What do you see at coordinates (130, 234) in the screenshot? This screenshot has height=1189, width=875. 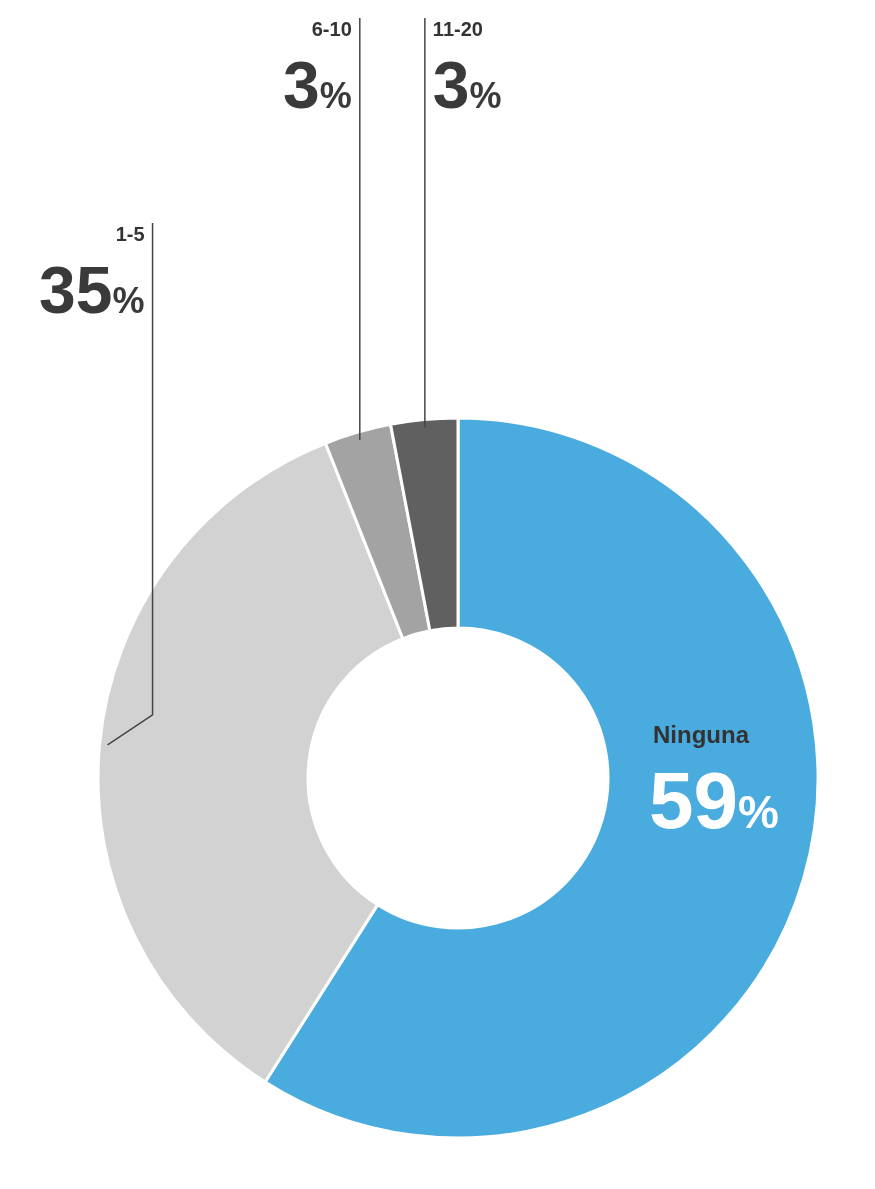 I see `slice-label: 1-5` at bounding box center [130, 234].